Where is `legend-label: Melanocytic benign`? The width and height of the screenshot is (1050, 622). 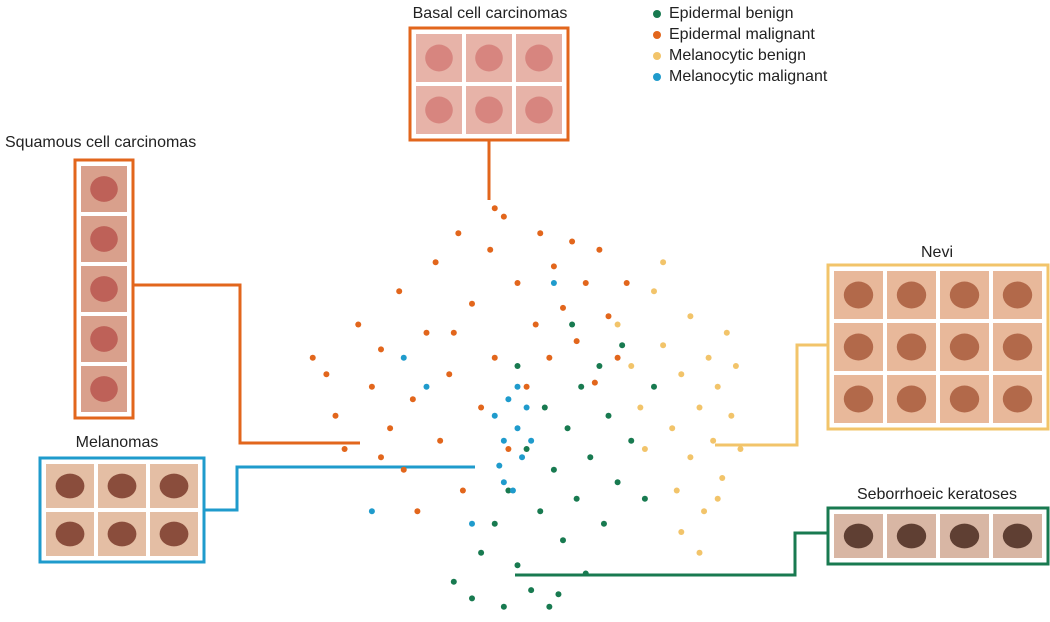 legend-label: Melanocytic benign is located at coordinates (737, 55).